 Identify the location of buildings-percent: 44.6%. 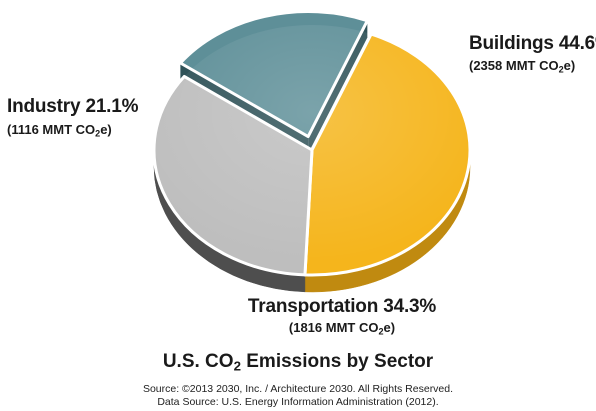
(577, 43).